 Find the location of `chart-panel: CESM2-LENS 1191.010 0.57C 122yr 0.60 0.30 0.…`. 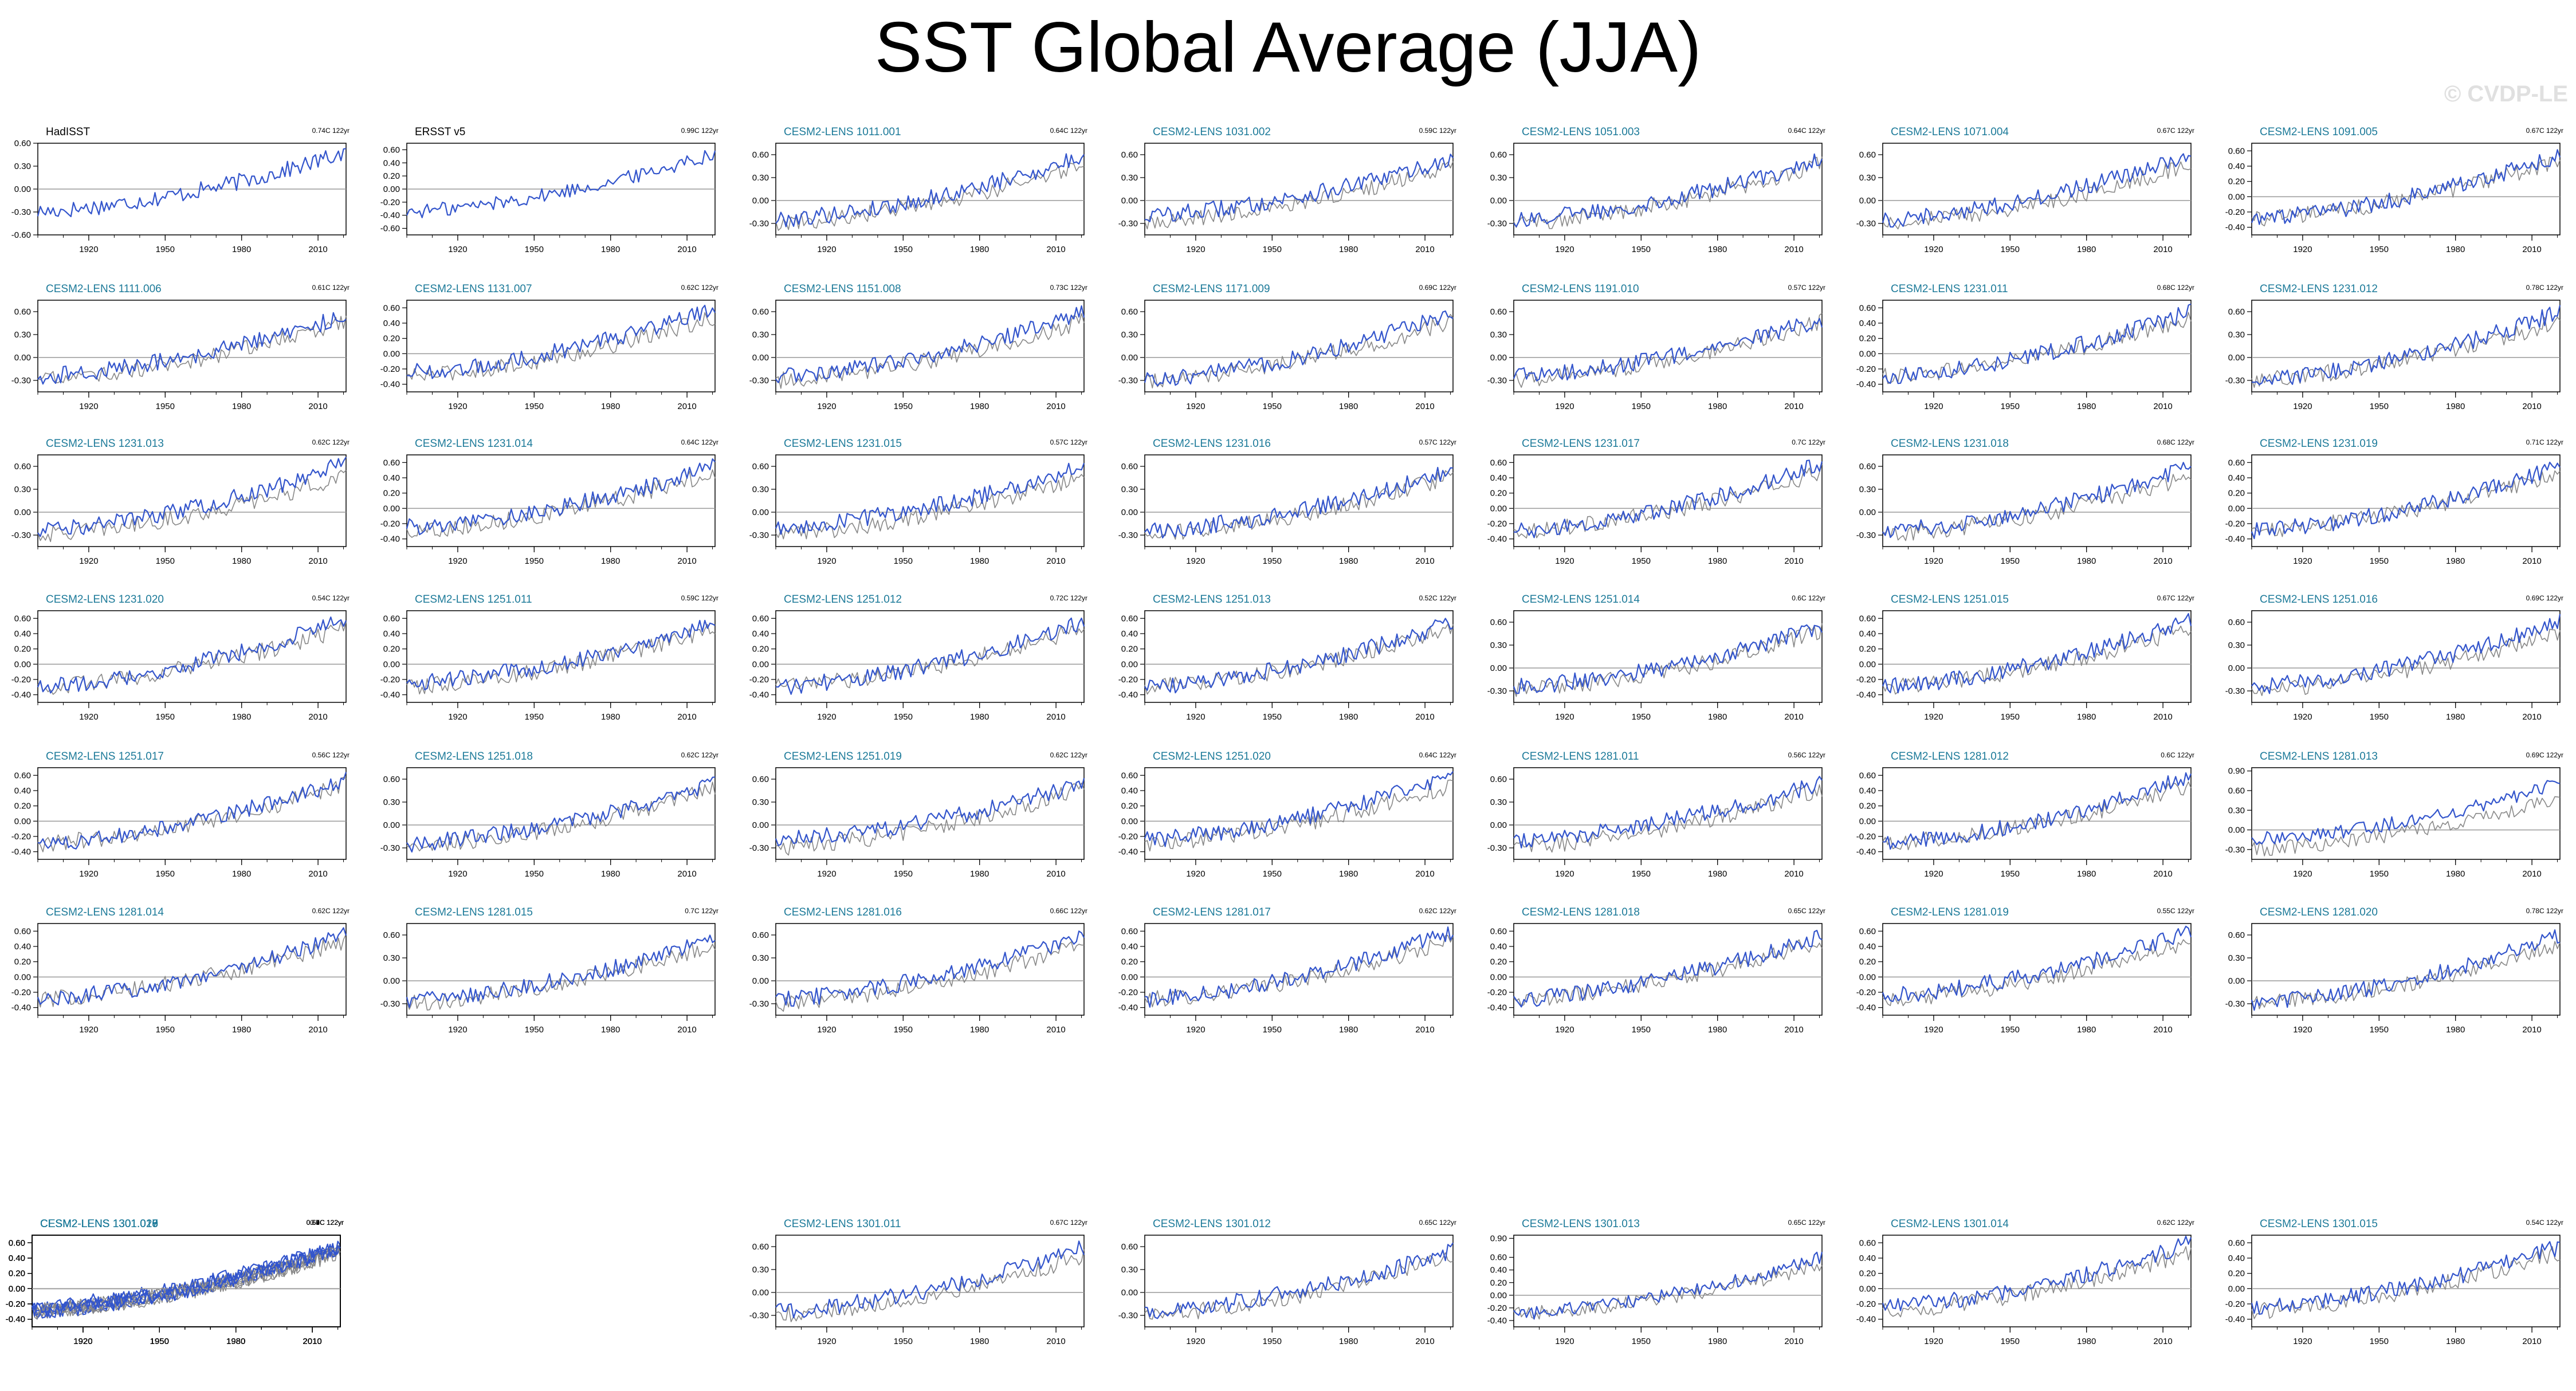

chart-panel: CESM2-LENS 1191.010 0.57C 122yr 0.60 0.30 0.… is located at coordinates (1653, 354).